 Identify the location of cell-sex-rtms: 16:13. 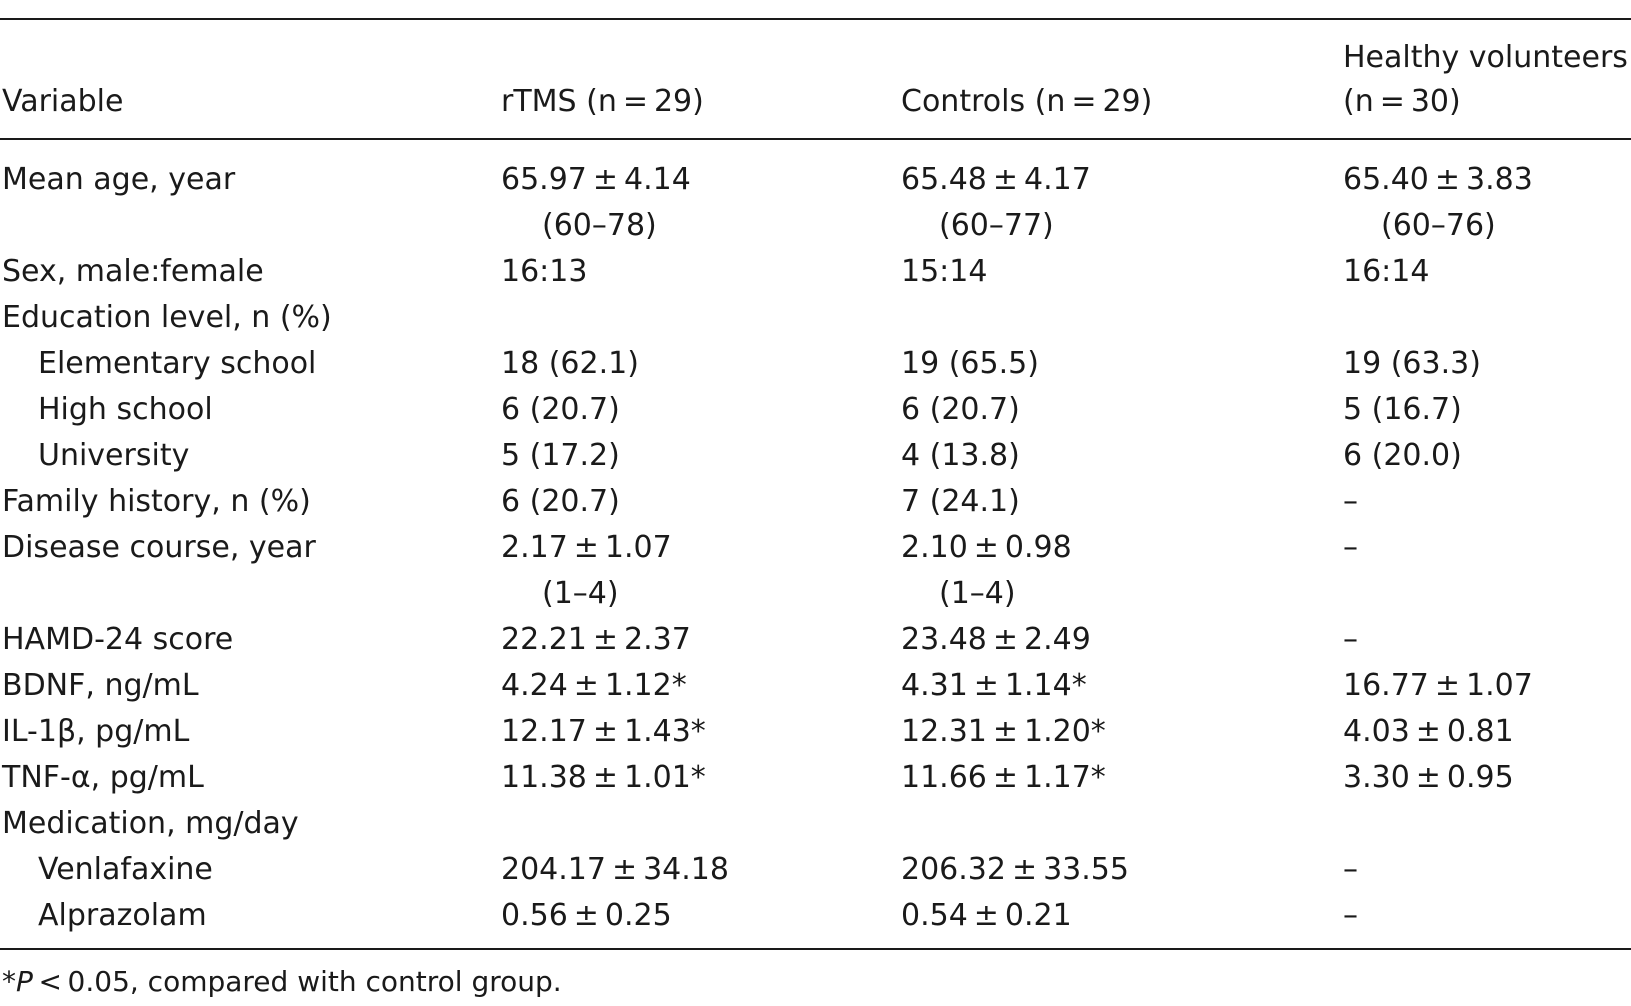
(544, 271).